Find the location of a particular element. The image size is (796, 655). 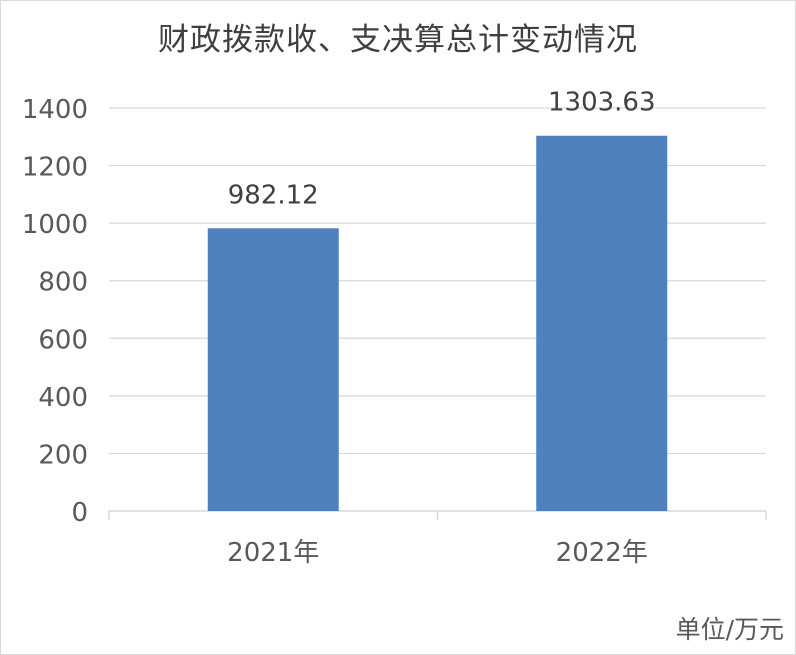

y-tick-label: 600 is located at coordinates (63, 340).